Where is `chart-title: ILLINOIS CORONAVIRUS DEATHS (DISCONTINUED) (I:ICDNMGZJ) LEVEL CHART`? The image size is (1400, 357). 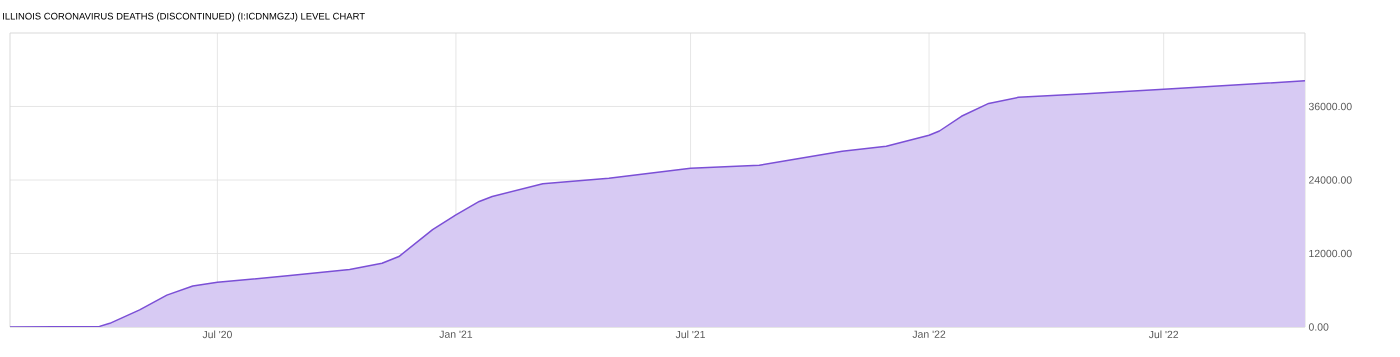 chart-title: ILLINOIS CORONAVIRUS DEATHS (DISCONTINUED) (I:ICDNMGZJ) LEVEL CHART is located at coordinates (184, 17).